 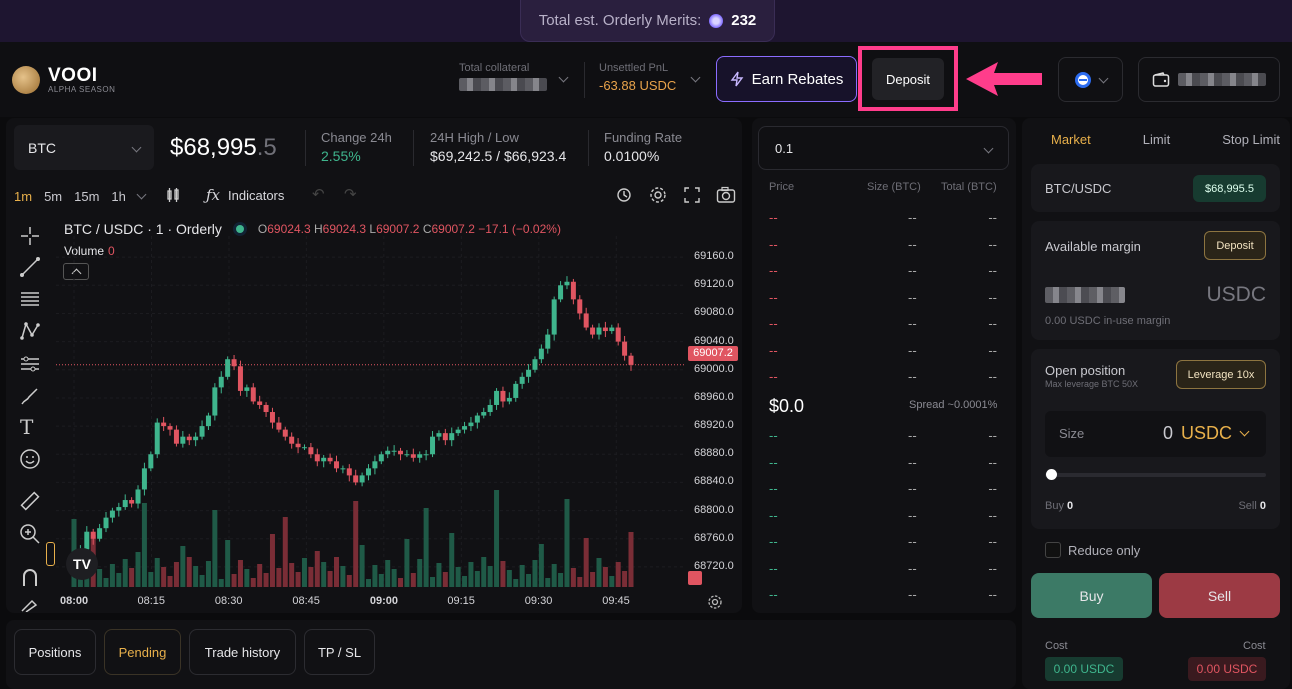 I want to click on tab-trade-history: Trade history, so click(x=242, y=652).